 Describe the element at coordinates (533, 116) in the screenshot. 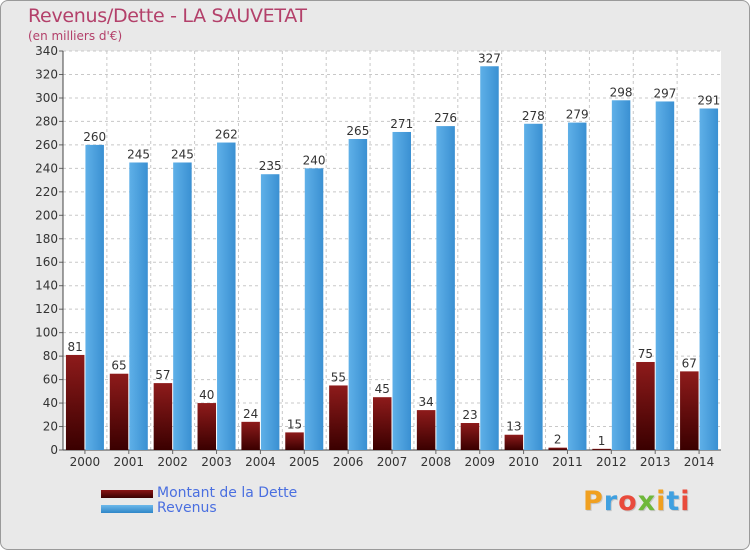

I see `data-label-revenue: 278` at that location.